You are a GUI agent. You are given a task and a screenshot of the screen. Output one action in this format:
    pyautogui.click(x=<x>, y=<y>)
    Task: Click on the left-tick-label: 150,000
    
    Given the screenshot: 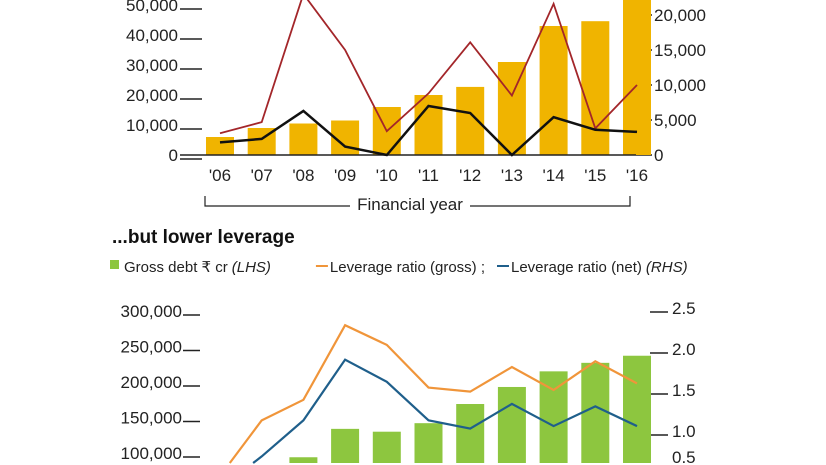 What is the action you would take?
    pyautogui.click(x=151, y=418)
    